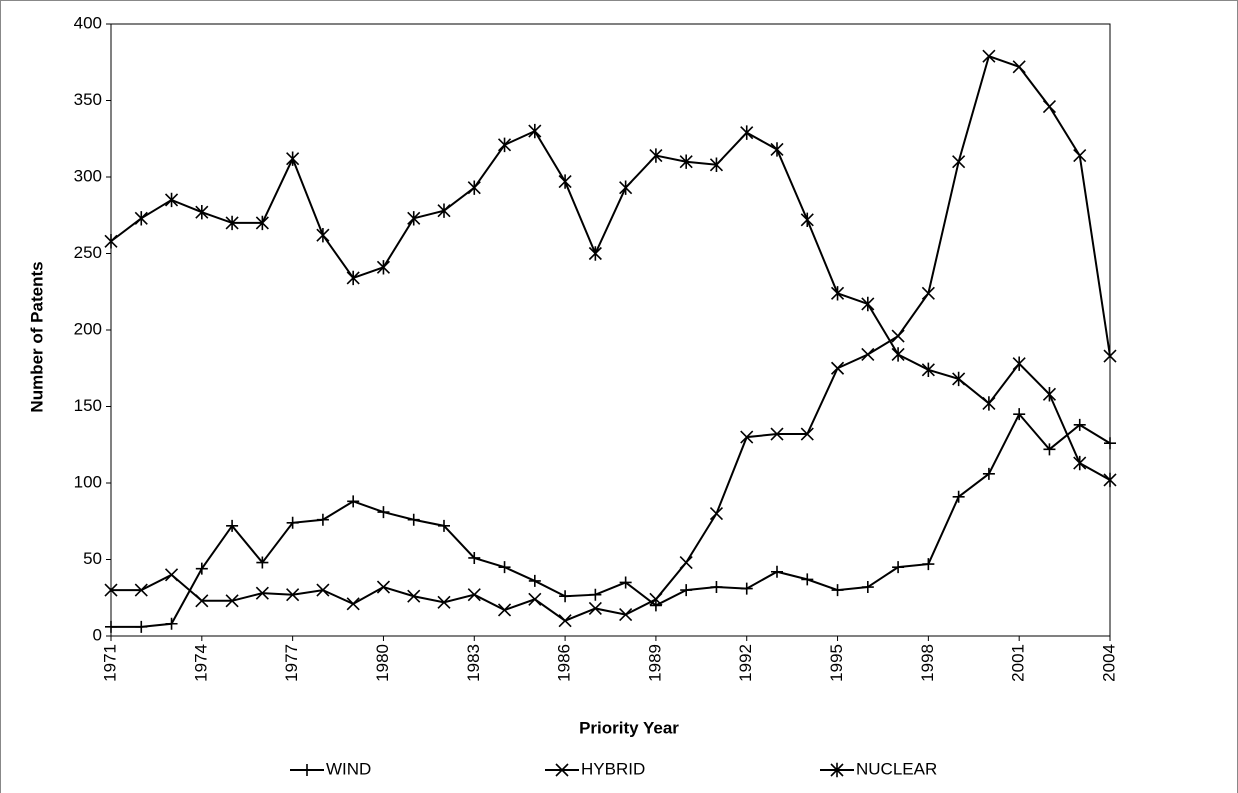  What do you see at coordinates (564, 663) in the screenshot?
I see `x-tick-label: 1986` at bounding box center [564, 663].